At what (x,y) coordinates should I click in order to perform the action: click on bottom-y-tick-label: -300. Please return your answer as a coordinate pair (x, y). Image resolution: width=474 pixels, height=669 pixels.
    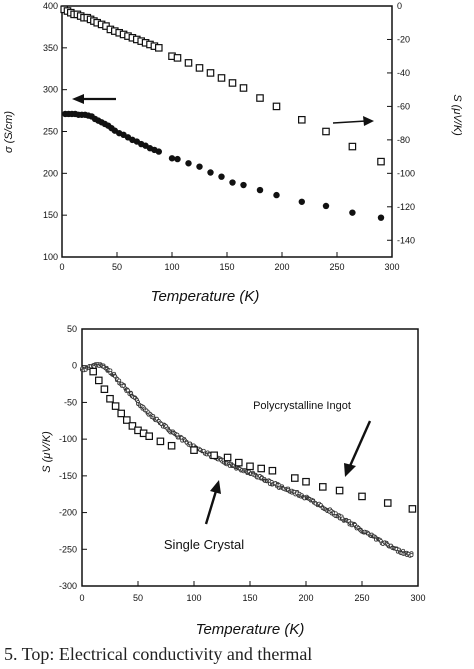
    Looking at the image, I should click on (68, 586).